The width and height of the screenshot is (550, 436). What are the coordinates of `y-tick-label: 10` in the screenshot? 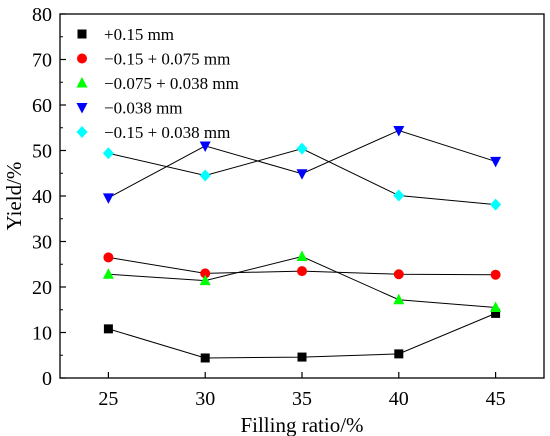 It's located at (42, 334).